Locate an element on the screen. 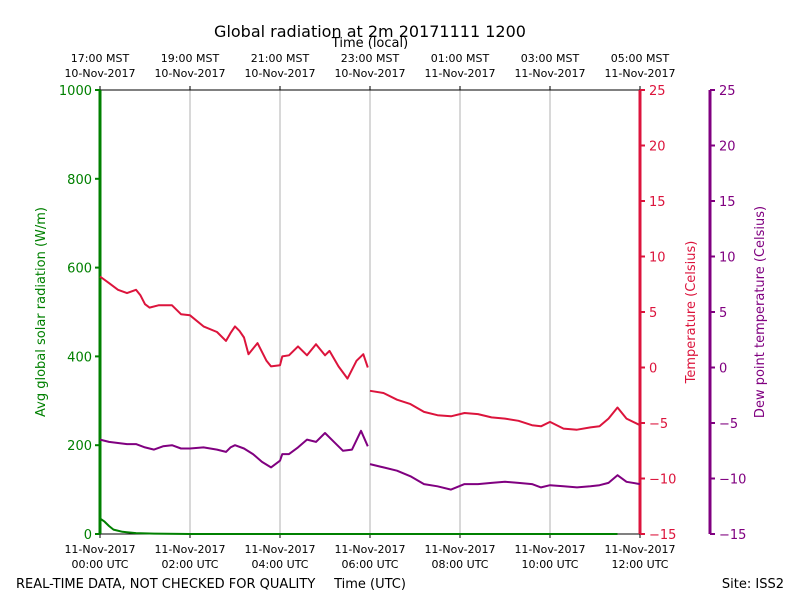  temperature-axis-label: Temperature (Celsius) is located at coordinates (691, 313).